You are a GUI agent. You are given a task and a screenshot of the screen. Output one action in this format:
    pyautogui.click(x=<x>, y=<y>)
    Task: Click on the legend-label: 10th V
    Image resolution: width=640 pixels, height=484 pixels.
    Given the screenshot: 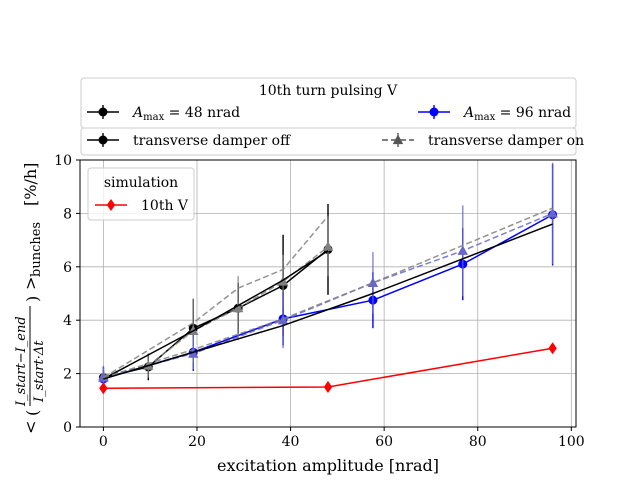 What is the action you would take?
    pyautogui.click(x=165, y=206)
    